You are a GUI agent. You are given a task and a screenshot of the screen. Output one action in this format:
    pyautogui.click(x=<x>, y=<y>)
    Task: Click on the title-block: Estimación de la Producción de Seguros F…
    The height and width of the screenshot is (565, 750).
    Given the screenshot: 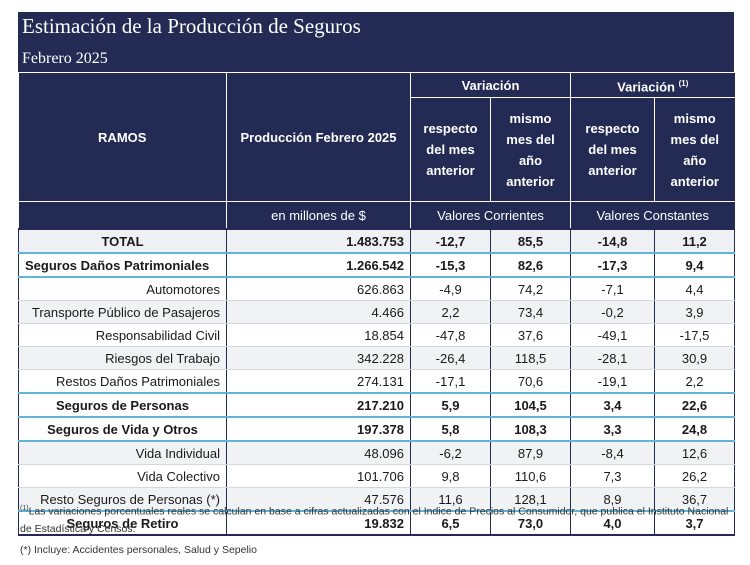 What is the action you would take?
    pyautogui.click(x=376, y=42)
    